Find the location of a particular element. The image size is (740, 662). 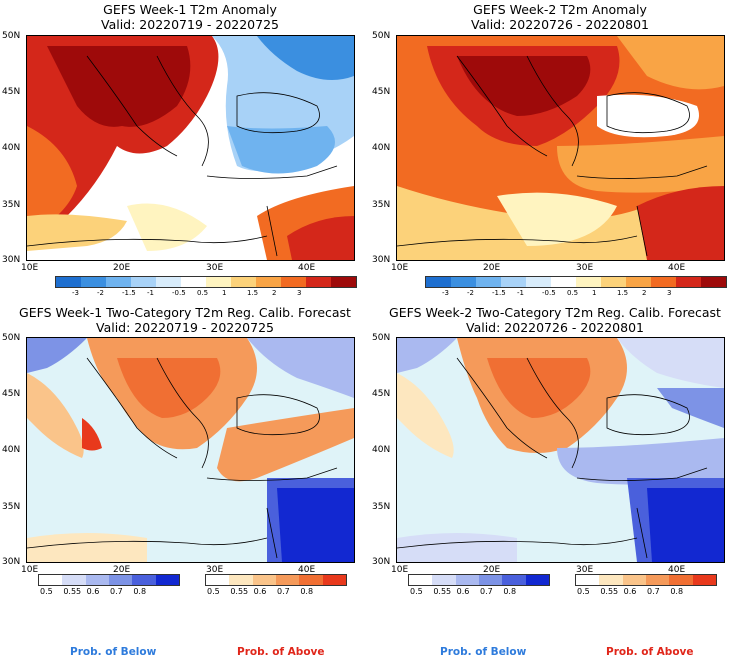

panel2-lat-50n: 50N is located at coordinates (381, 36).